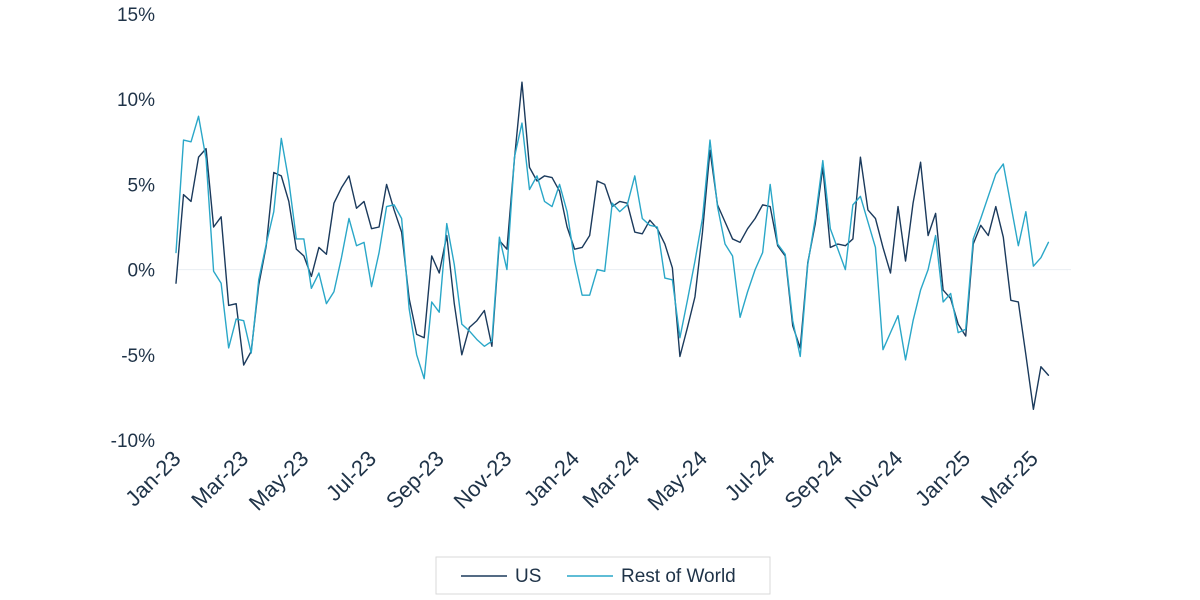  What do you see at coordinates (603, 575) in the screenshot?
I see `legend: US Rest of World` at bounding box center [603, 575].